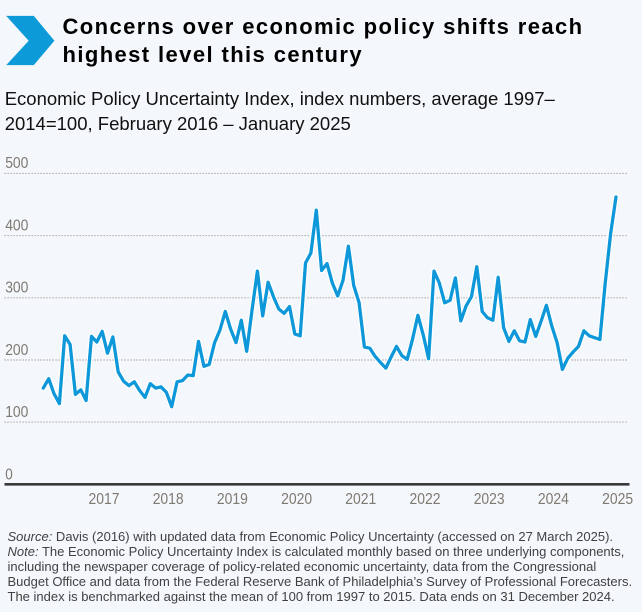 The image size is (642, 612). Describe the element at coordinates (296, 499) in the screenshot. I see `svg-text: 2020` at that location.